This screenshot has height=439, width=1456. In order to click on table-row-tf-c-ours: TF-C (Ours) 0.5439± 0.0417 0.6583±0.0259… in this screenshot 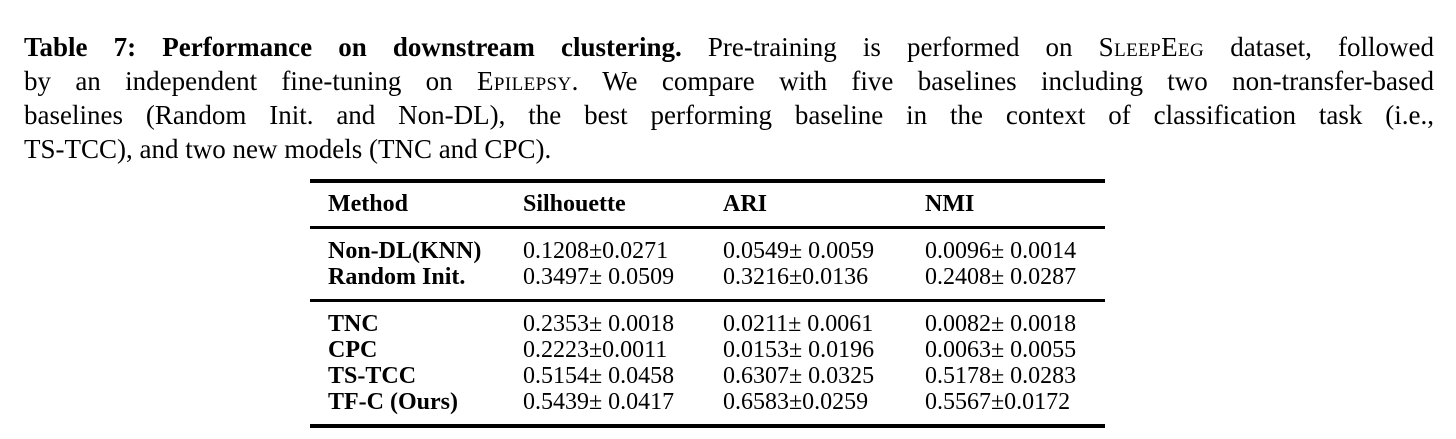, I will do `click(707, 402)`.